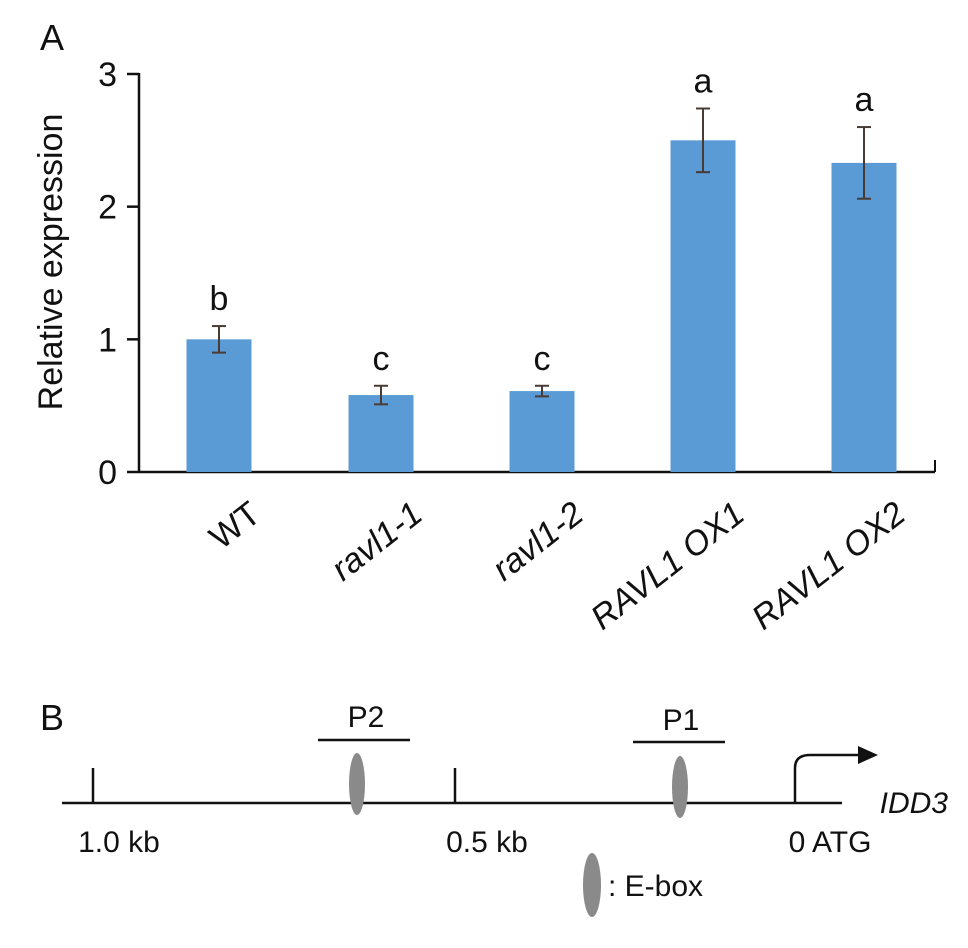  I want to click on tss-arrow, so click(827, 778).